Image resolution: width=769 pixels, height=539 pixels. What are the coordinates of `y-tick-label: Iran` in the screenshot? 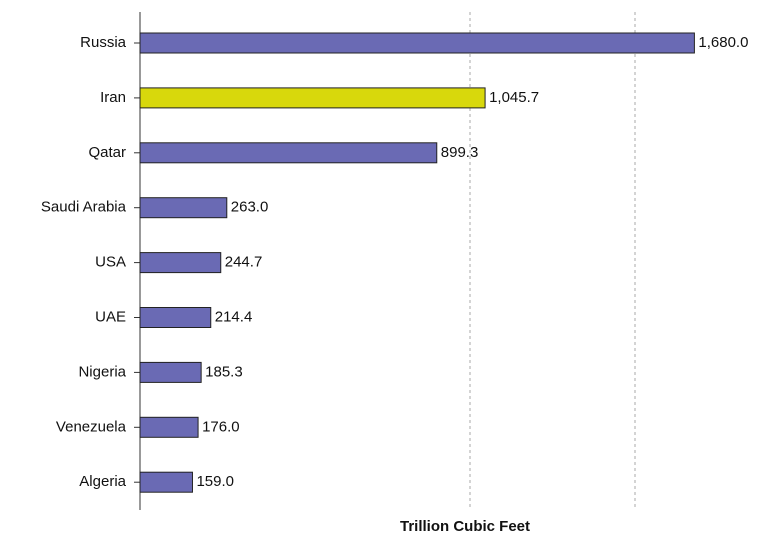 It's located at (113, 97).